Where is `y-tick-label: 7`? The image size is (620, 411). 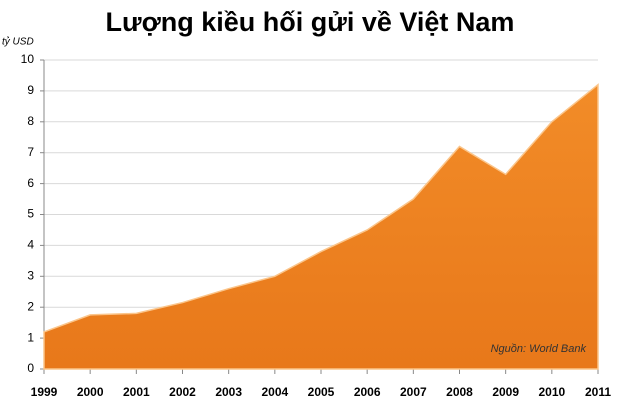 y-tick-label: 7 is located at coordinates (30, 152).